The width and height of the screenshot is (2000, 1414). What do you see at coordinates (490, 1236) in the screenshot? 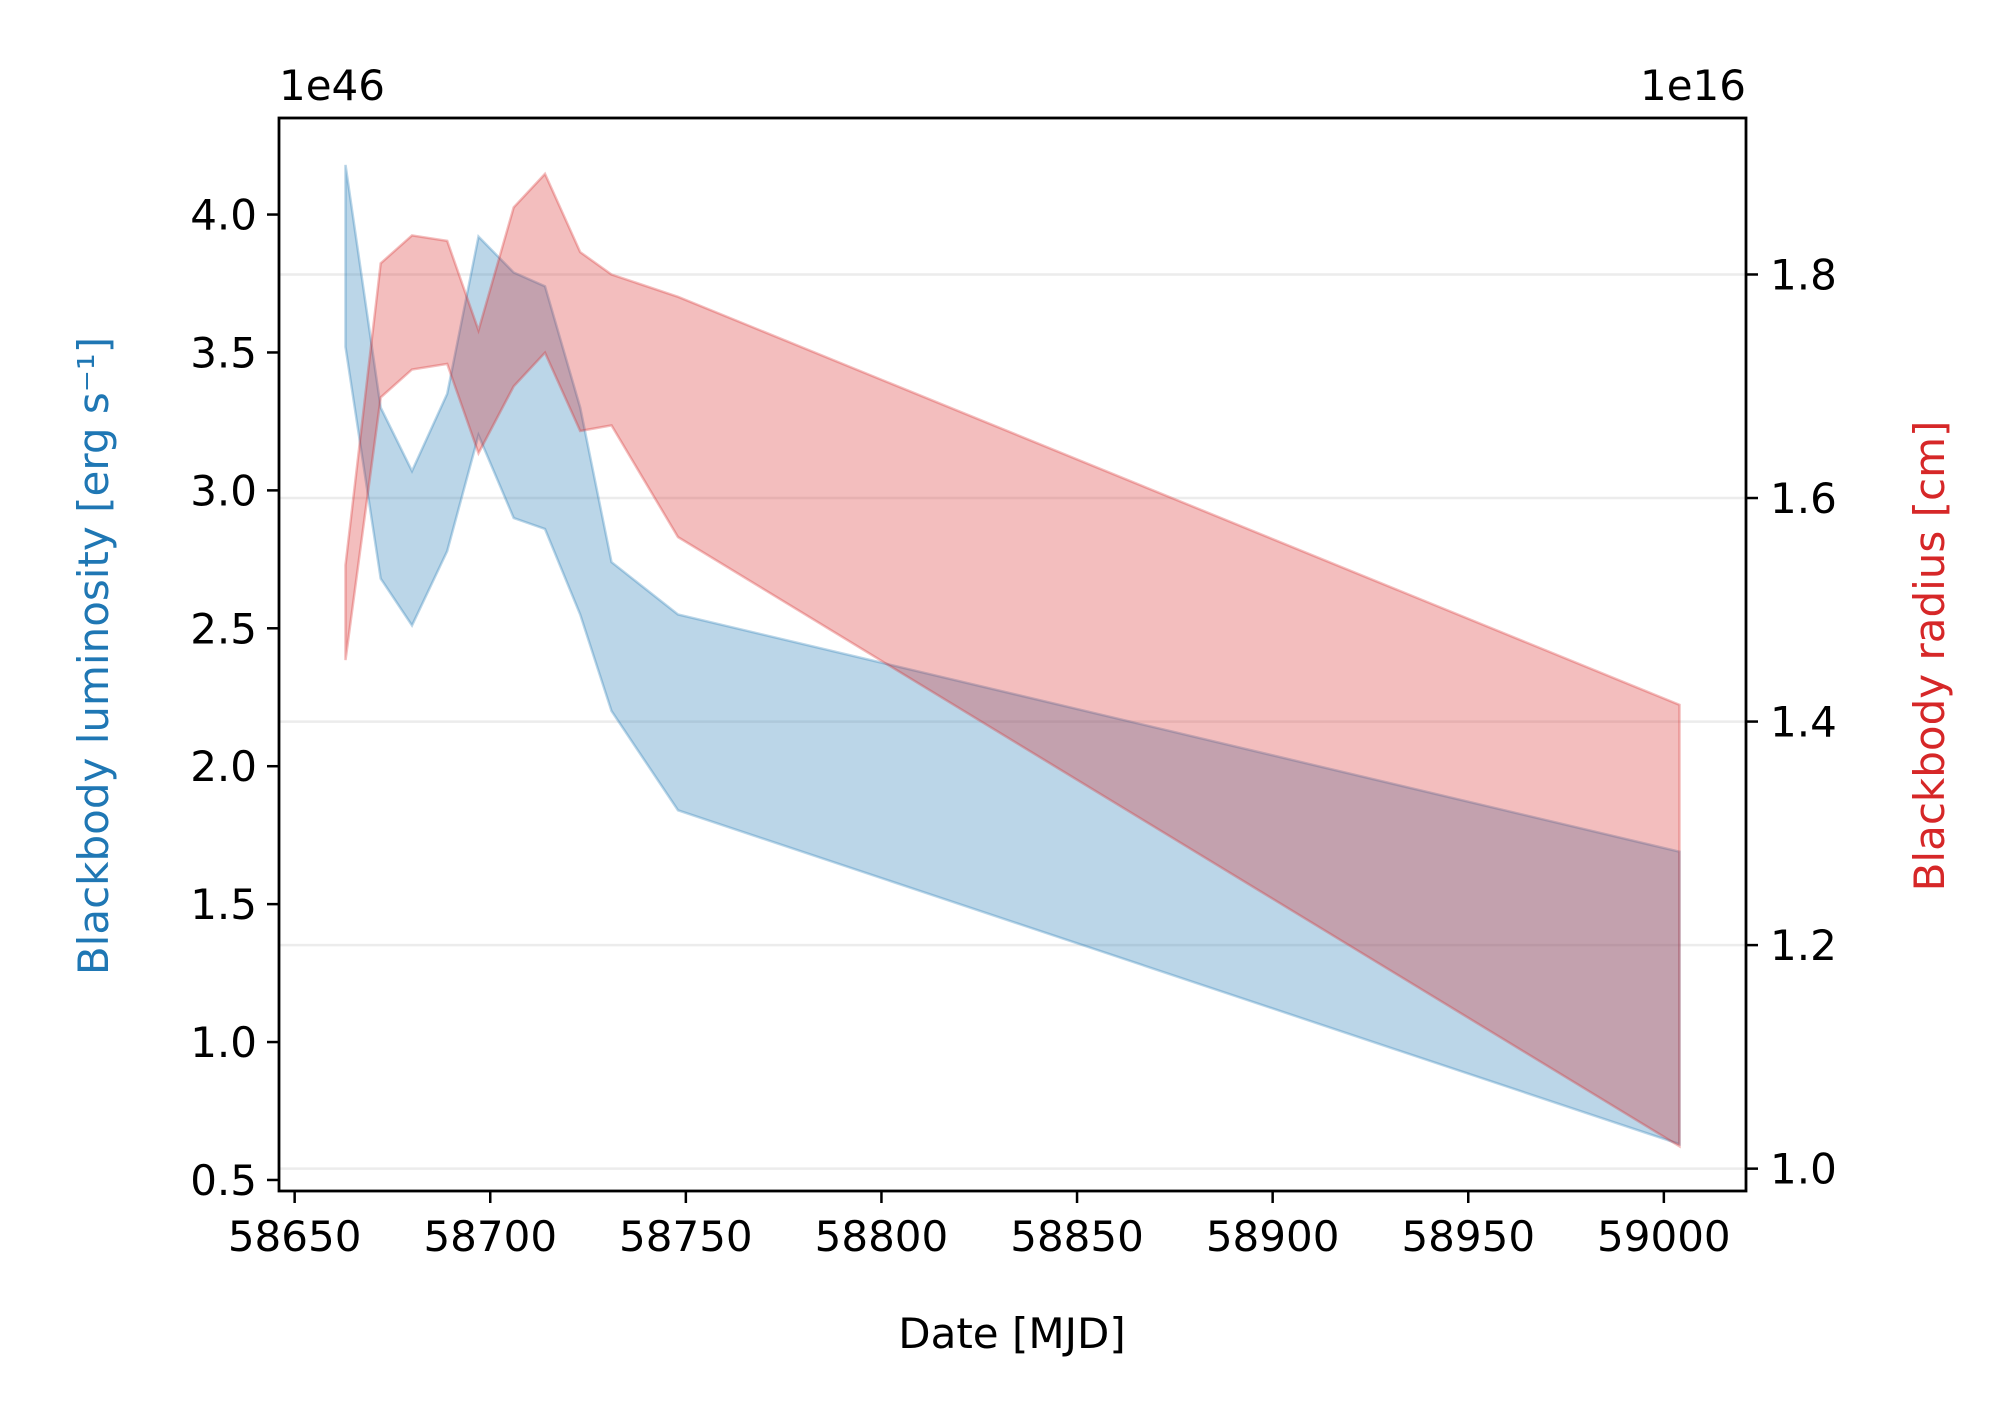
I see `x-tick-label-1: 58700` at bounding box center [490, 1236].